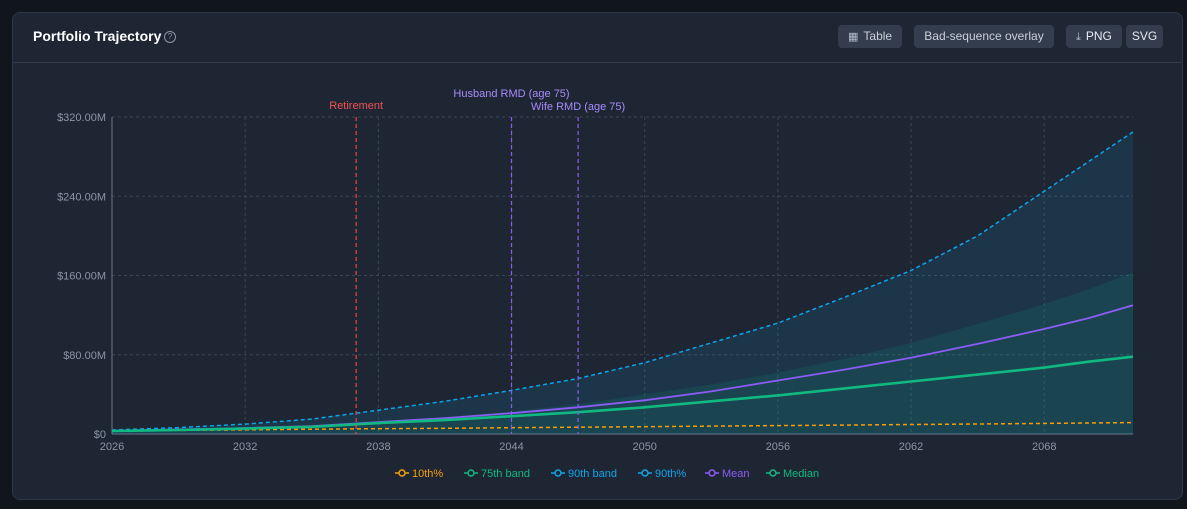  Describe the element at coordinates (97, 36) in the screenshot. I see `card-title: Portfolio Trajectory` at that location.